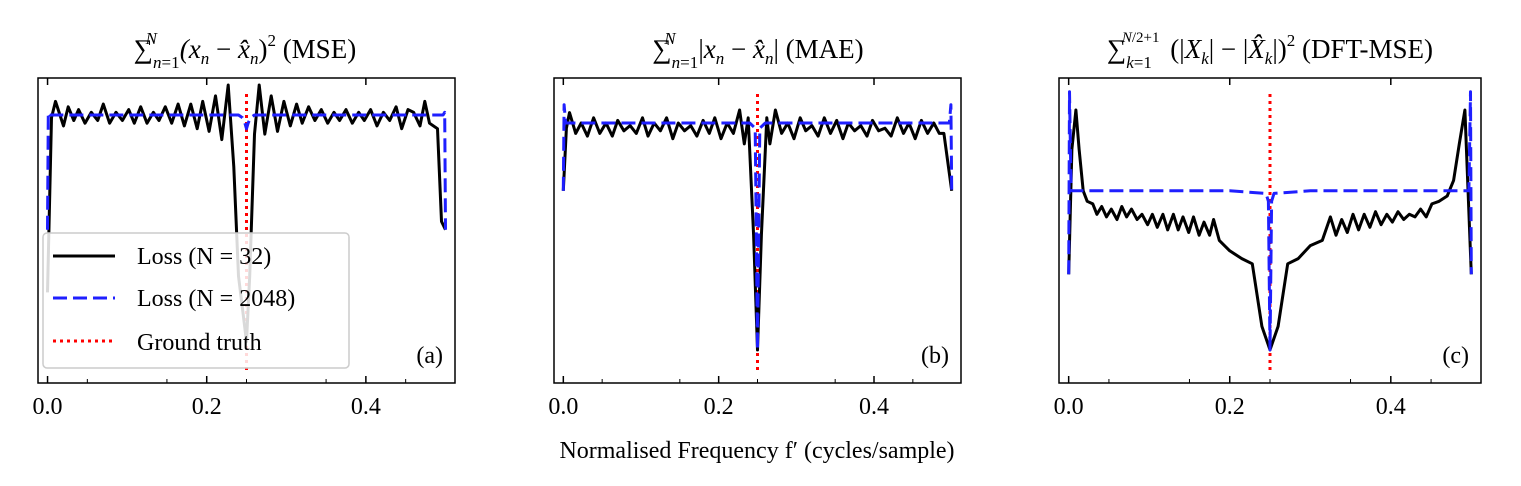 This screenshot has height=486, width=1521. I want to click on panel-c-series-n32, so click(1270, 230).